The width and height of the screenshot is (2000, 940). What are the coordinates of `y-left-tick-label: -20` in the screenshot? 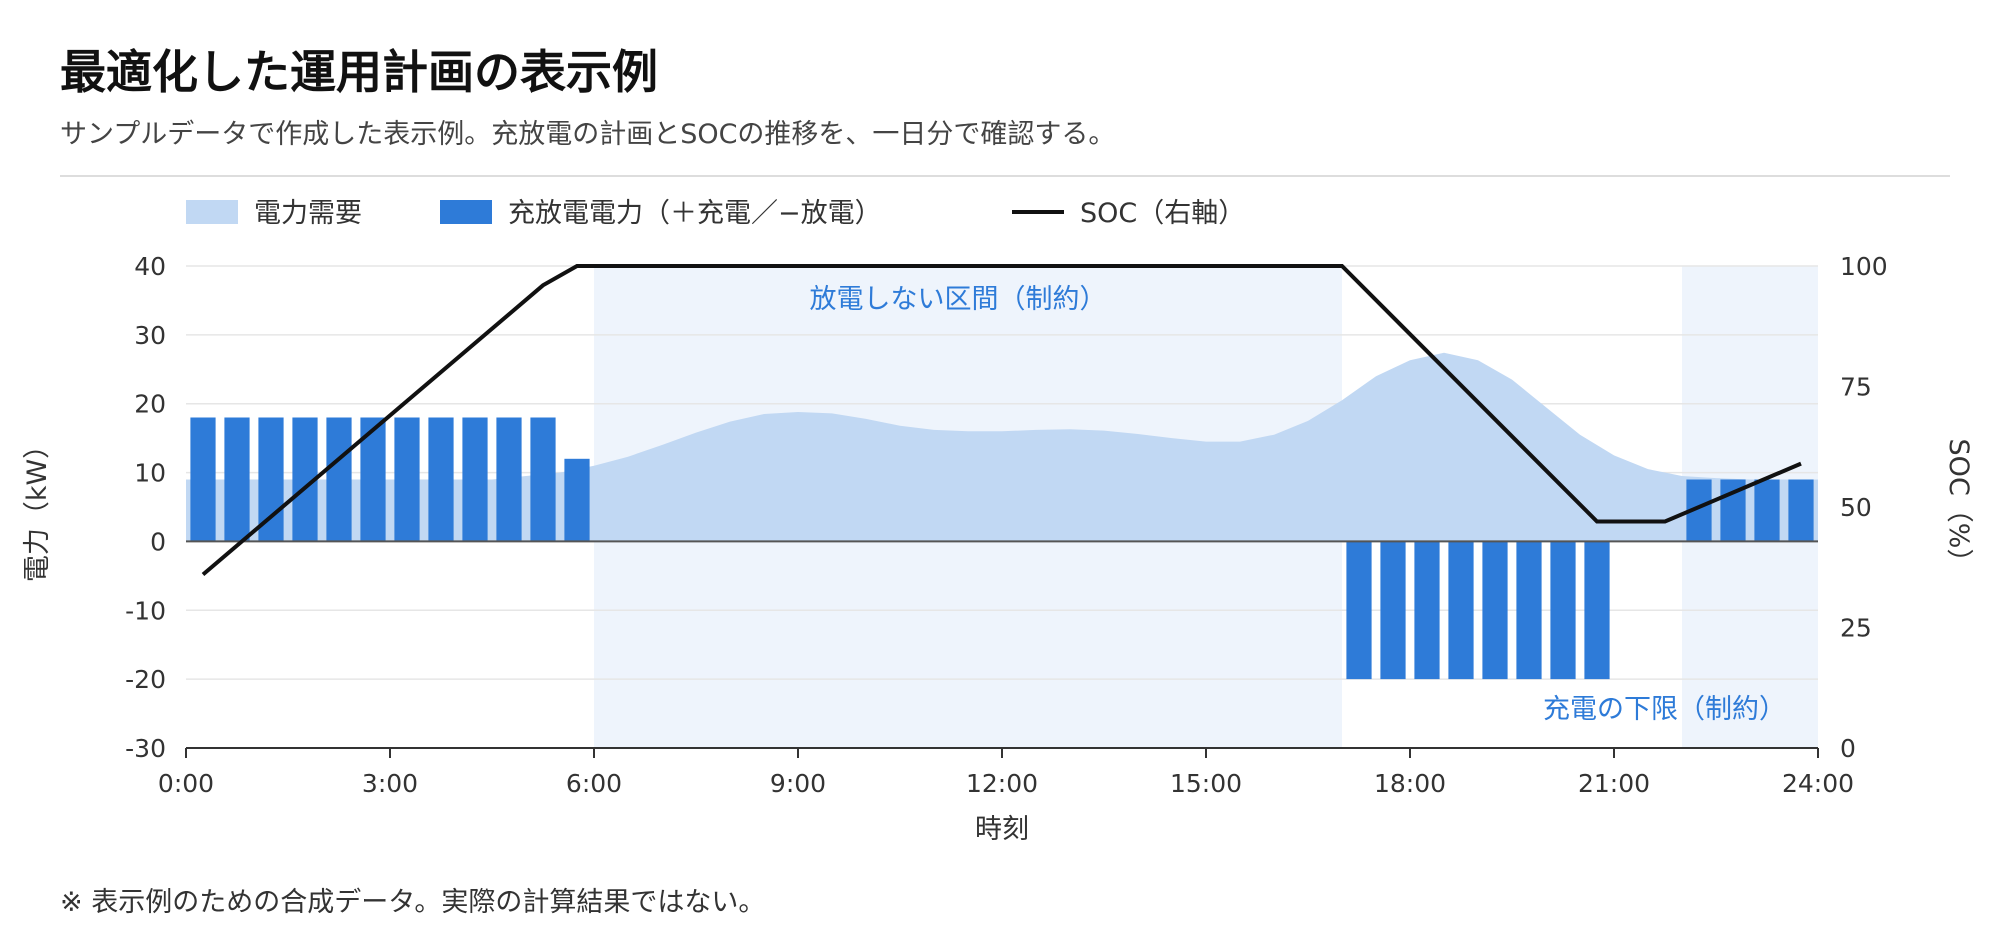 It's located at (145, 679).